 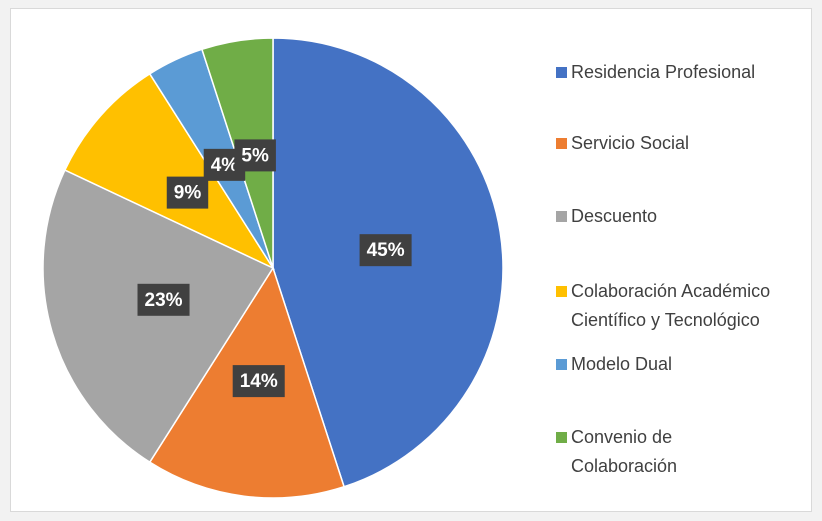 I want to click on legend-label: Residencia Profesional, so click(x=663, y=72).